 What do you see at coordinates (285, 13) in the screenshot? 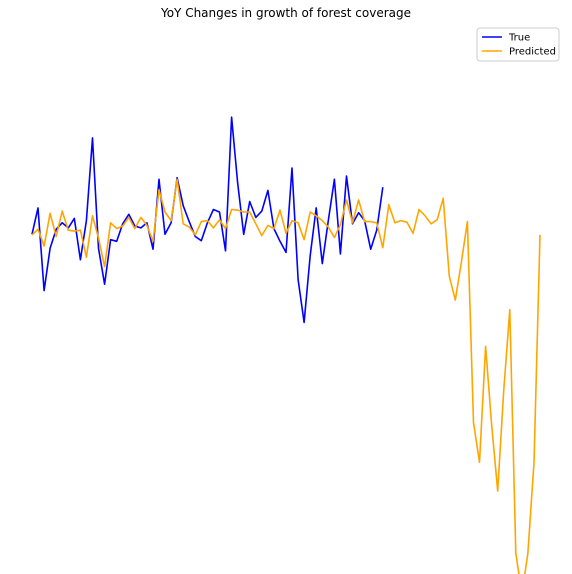
I see `chart-title: YoY Changes in growth of forest coverage` at bounding box center [285, 13].